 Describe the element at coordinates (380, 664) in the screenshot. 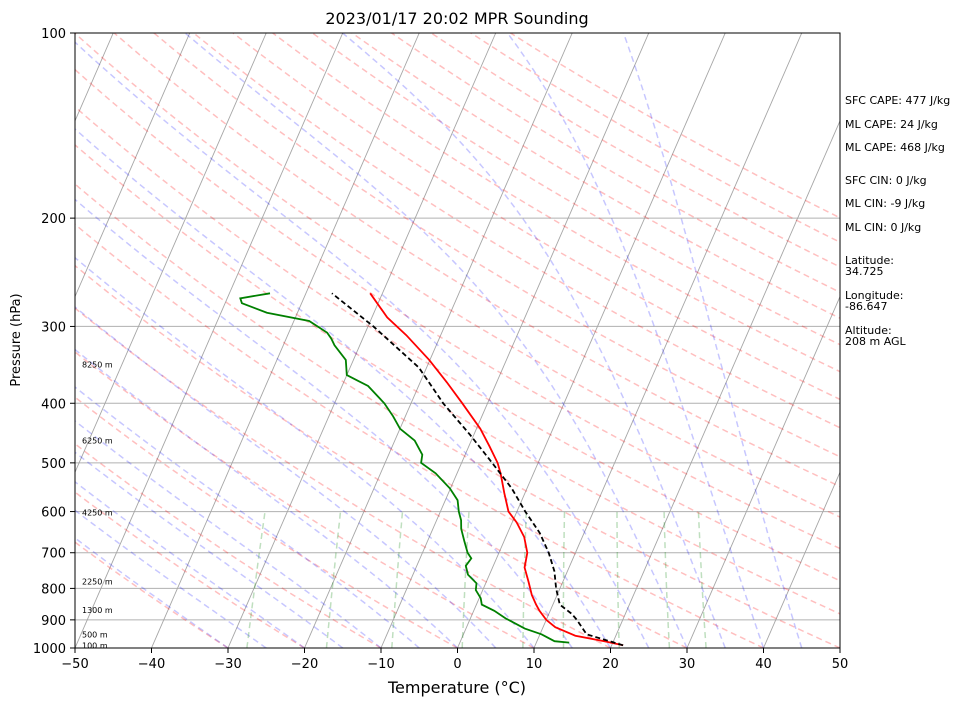

I see `x-tick-label: −10` at that location.